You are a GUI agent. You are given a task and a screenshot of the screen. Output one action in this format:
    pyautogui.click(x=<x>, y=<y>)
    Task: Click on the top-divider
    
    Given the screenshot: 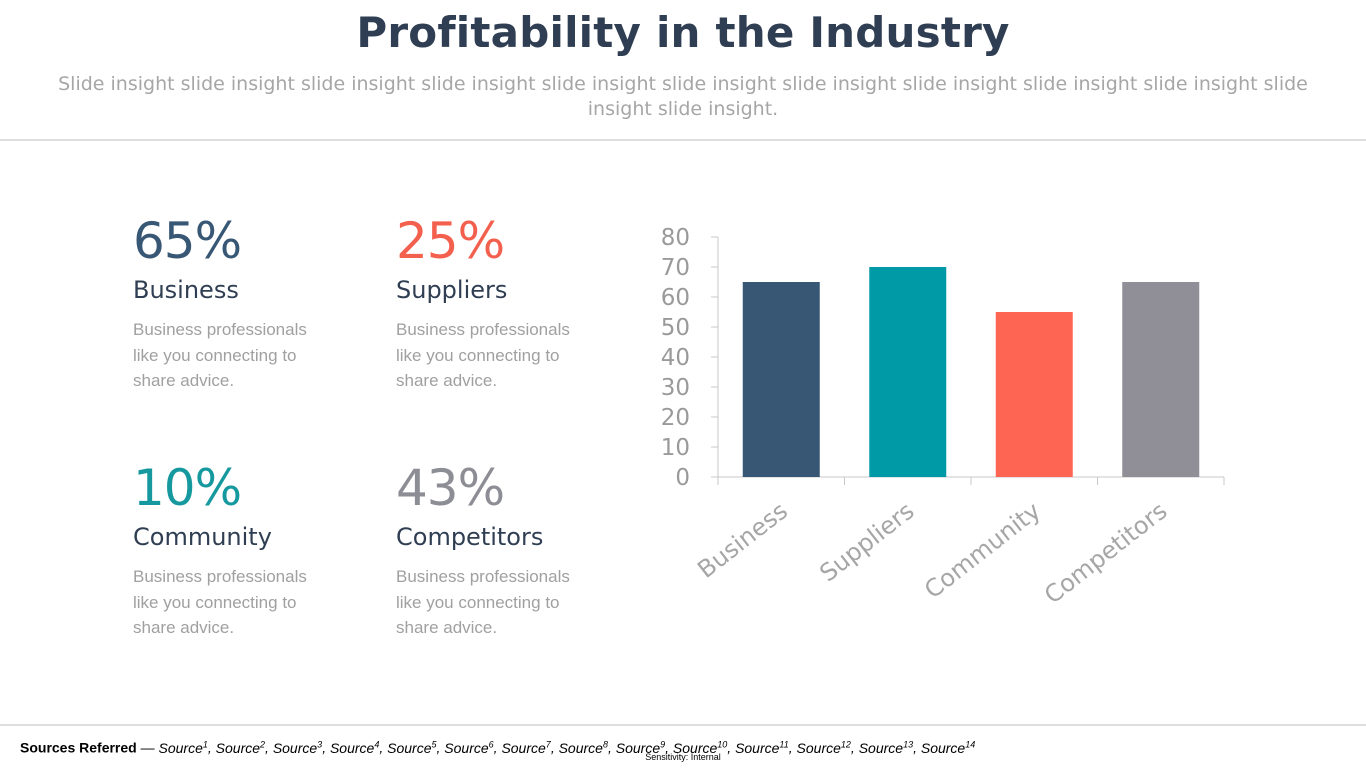 What is the action you would take?
    pyautogui.click(x=683, y=140)
    